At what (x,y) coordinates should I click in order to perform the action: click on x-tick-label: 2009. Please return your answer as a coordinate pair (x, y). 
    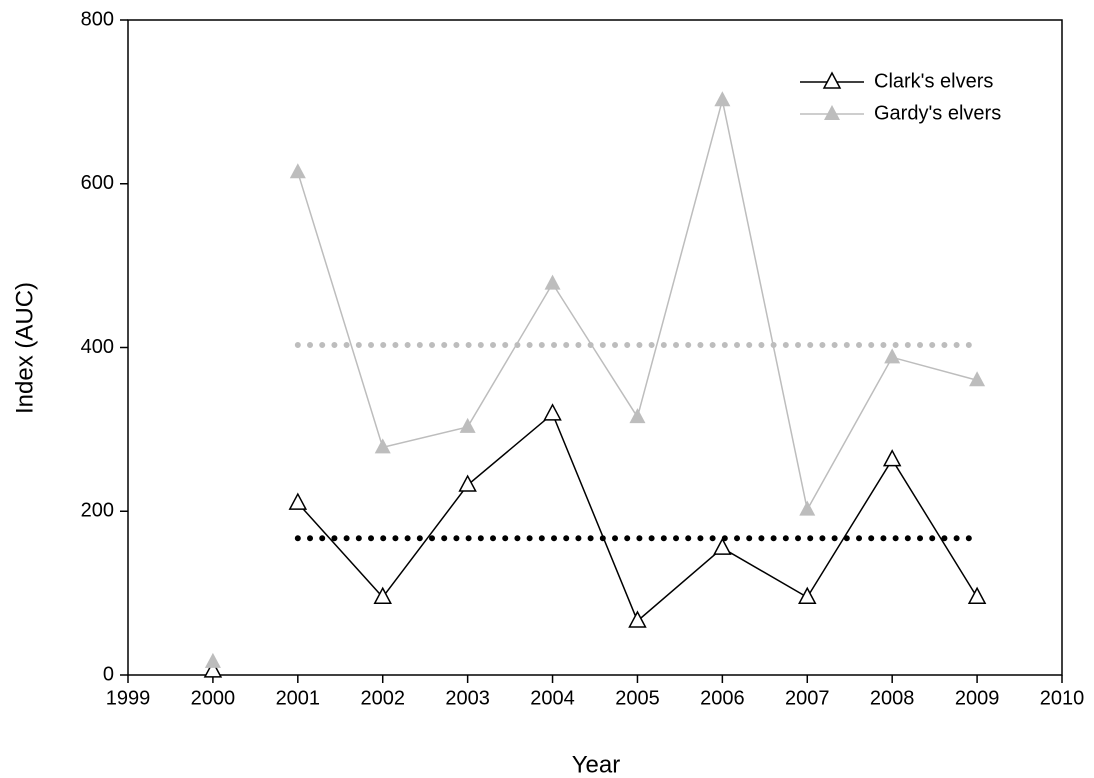
    Looking at the image, I should click on (977, 698).